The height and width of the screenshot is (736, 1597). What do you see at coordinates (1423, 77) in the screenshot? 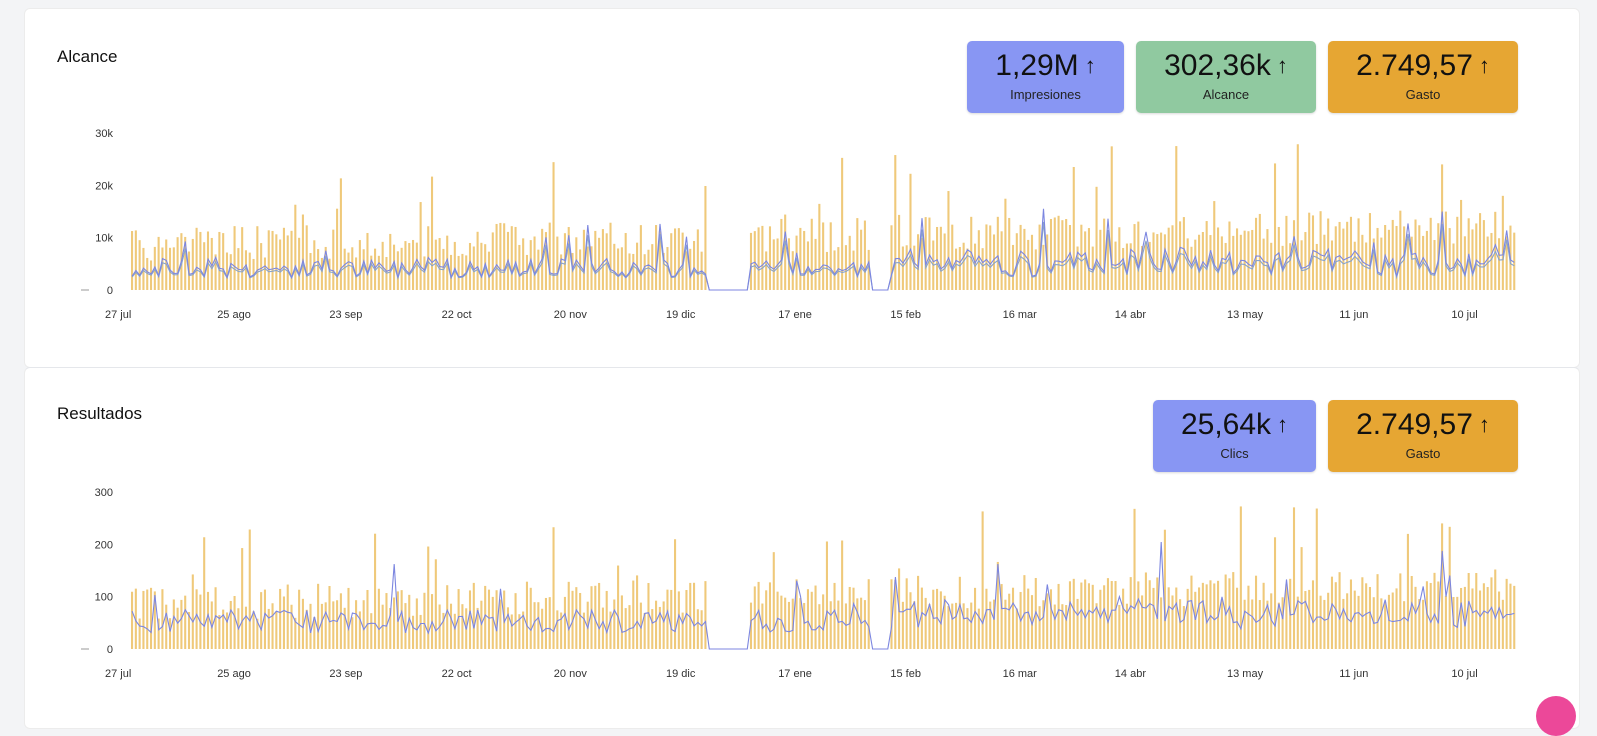
I see `spend-stat: 2.749,57 ↑ Gasto` at bounding box center [1423, 77].